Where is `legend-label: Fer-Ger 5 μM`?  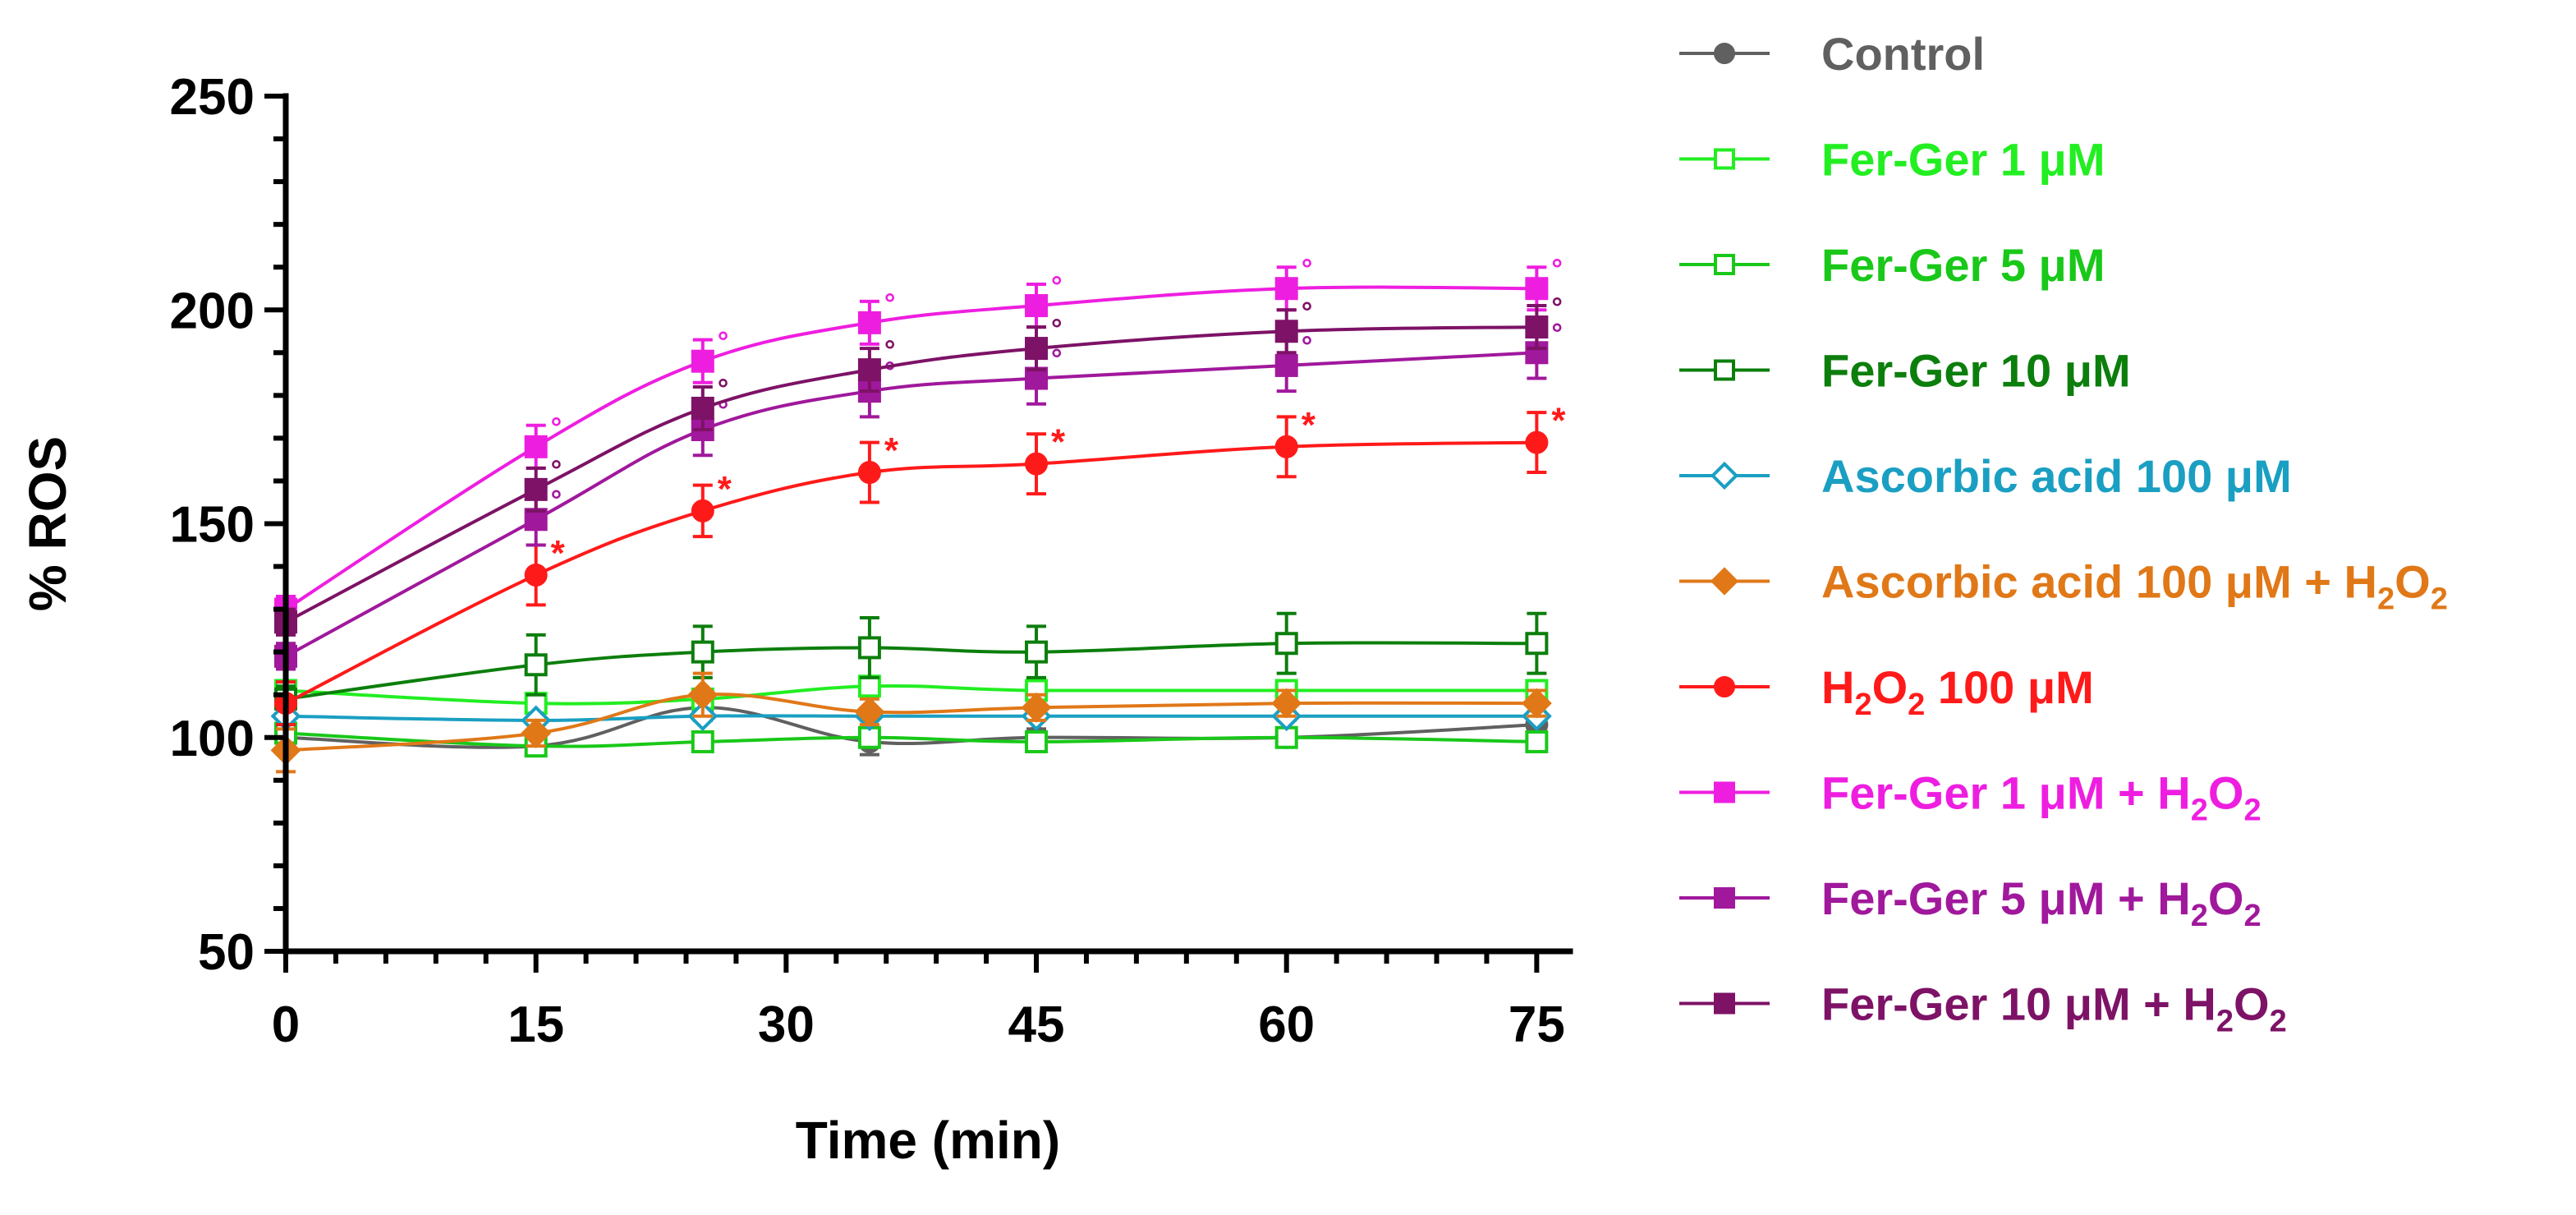
legend-label: Fer-Ger 5 μM is located at coordinates (1963, 265).